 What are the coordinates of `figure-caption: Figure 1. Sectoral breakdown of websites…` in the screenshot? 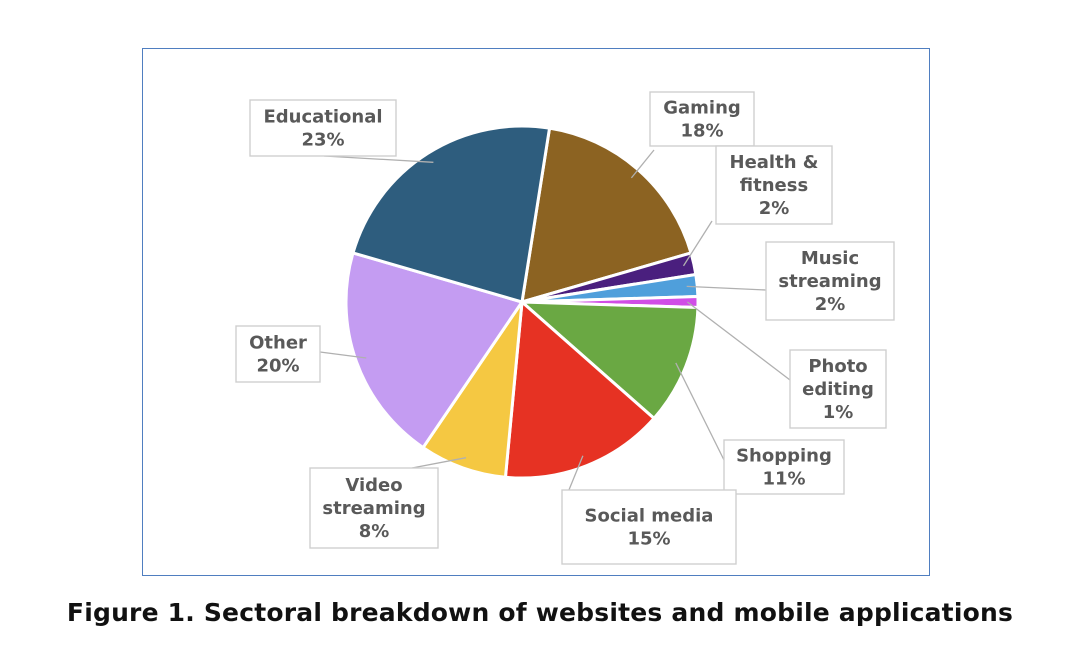 It's located at (540, 612).